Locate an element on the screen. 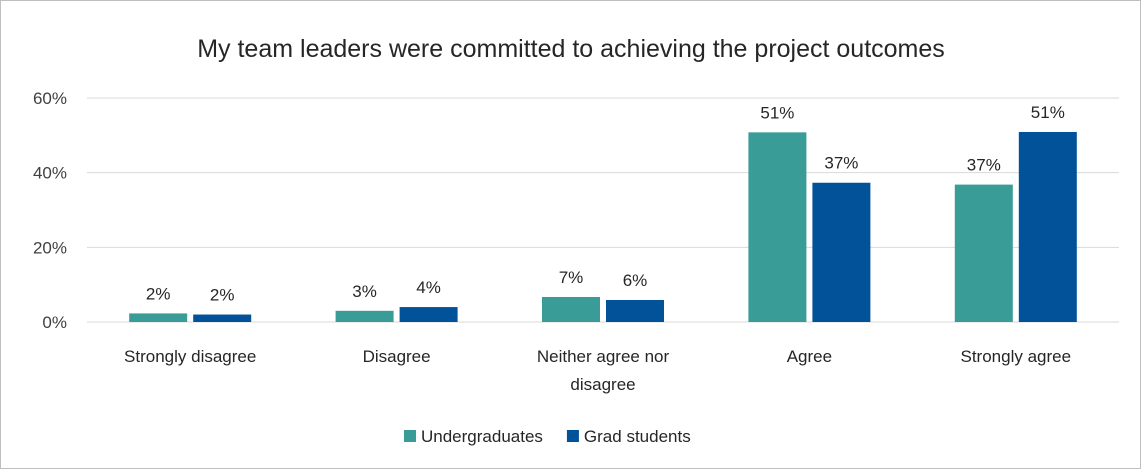 The height and width of the screenshot is (470, 1141). y-axis-tick-labels: 0% 20% 40% 60% is located at coordinates (50, 210).